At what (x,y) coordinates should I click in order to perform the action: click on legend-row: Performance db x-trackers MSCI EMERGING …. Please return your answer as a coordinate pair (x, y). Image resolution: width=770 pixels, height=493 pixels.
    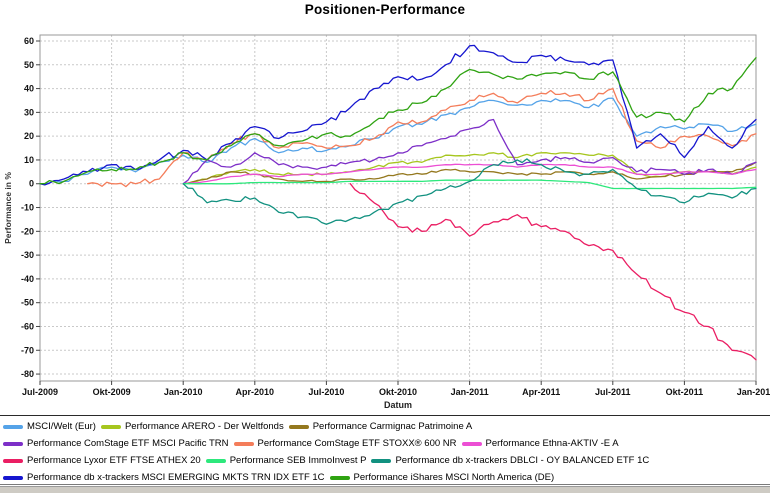
    Looking at the image, I should click on (386, 477).